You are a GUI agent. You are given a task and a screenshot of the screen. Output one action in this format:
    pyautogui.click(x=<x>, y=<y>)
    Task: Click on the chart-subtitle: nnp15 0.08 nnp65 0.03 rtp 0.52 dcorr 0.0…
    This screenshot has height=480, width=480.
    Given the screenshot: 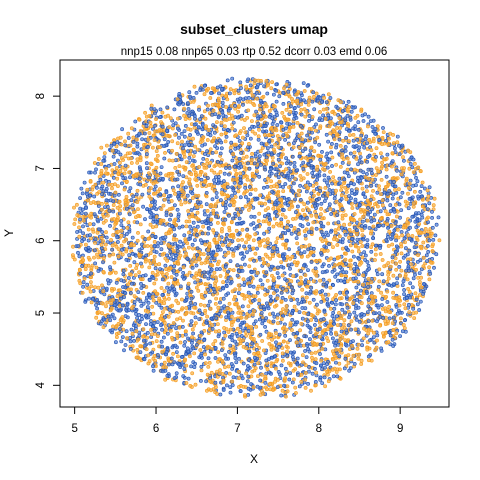 What is the action you would take?
    pyautogui.click(x=254, y=52)
    